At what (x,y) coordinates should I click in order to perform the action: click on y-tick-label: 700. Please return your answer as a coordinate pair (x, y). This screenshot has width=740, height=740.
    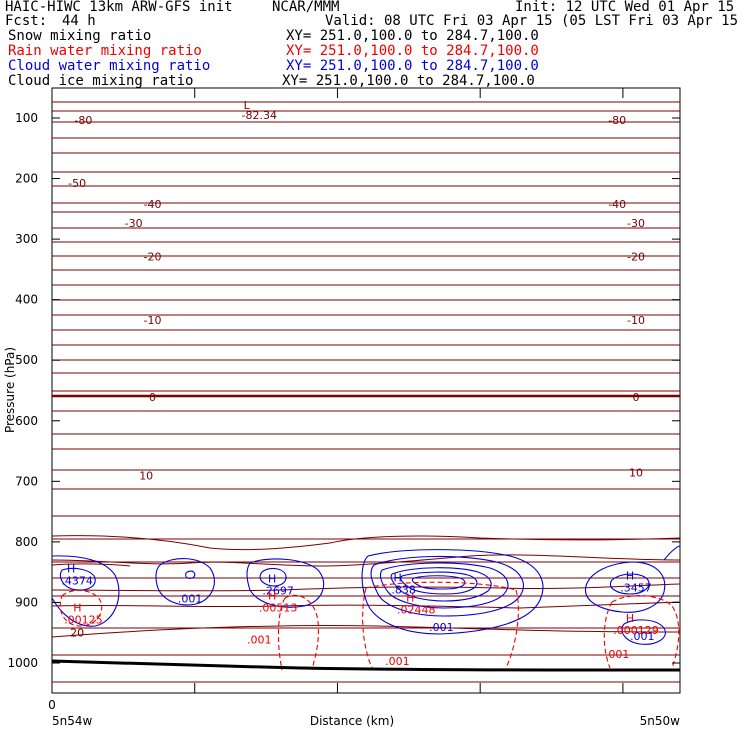
    Looking at the image, I should click on (26, 481).